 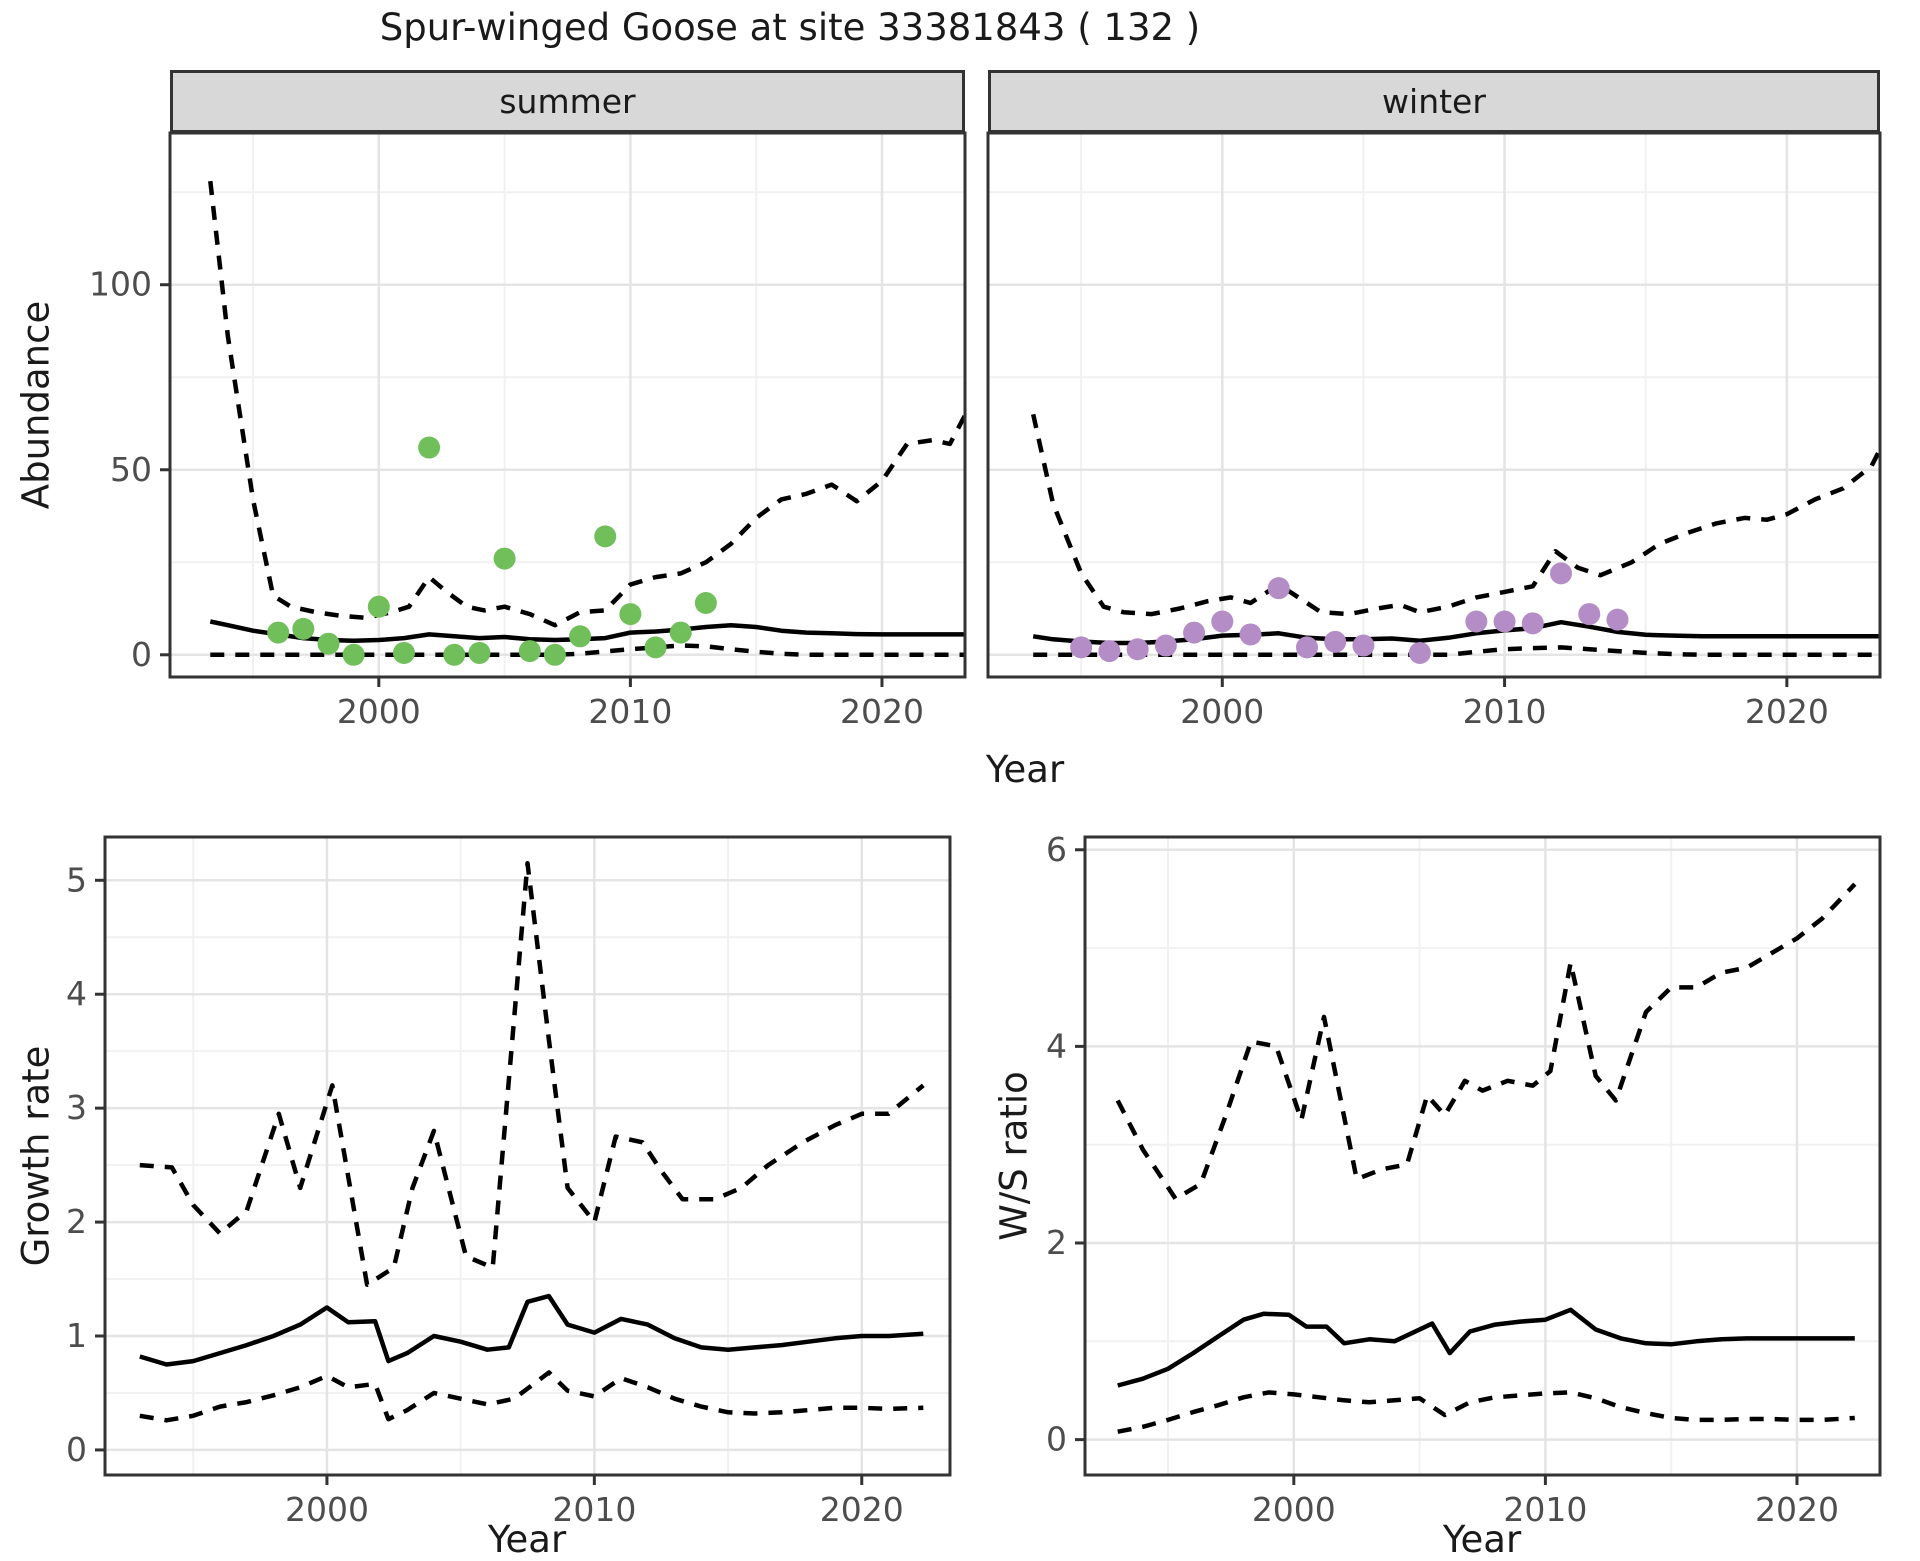 I want to click on facet-strip-summer: summer, so click(x=567, y=101).